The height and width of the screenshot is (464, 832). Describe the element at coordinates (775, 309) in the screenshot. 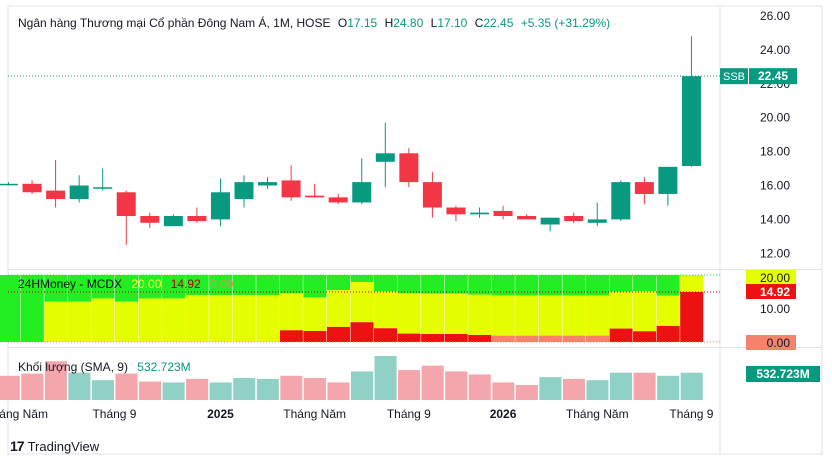

I see `mcdx-axis-tick: 10.00` at that location.